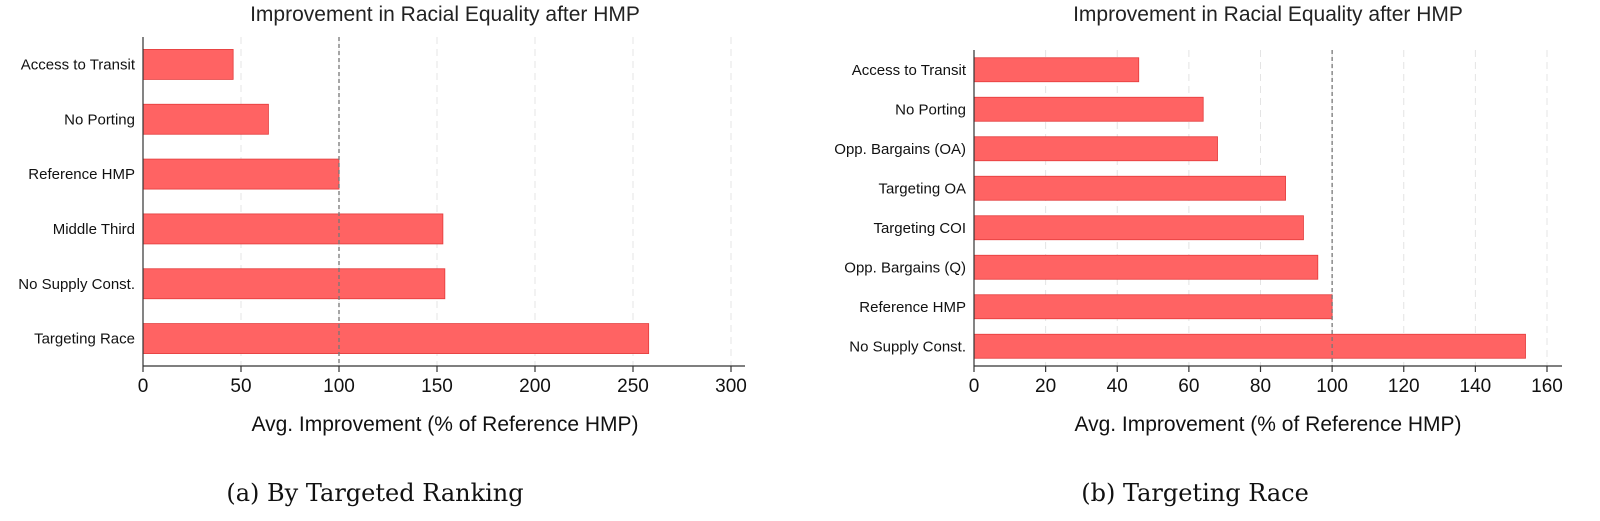  Describe the element at coordinates (84, 339) in the screenshot. I see `category-label: Targeting Race` at that location.